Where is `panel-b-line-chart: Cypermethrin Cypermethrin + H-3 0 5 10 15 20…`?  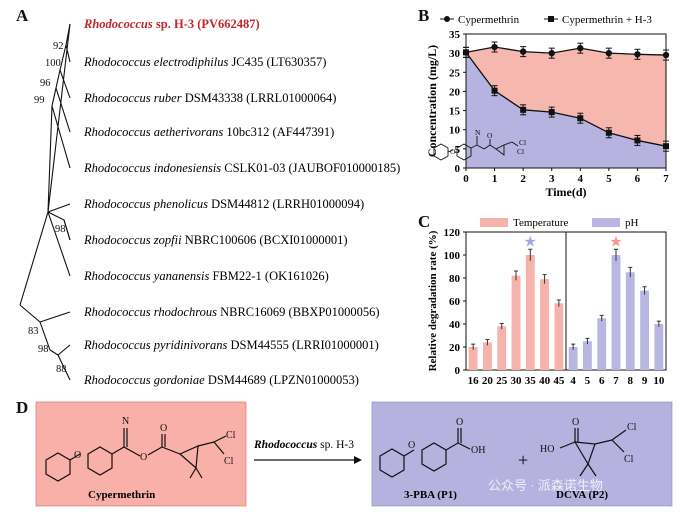
panel-b-line-chart: Cypermethrin Cypermethrin + H-3 0 5 10 15 20… is located at coordinates (547, 106).